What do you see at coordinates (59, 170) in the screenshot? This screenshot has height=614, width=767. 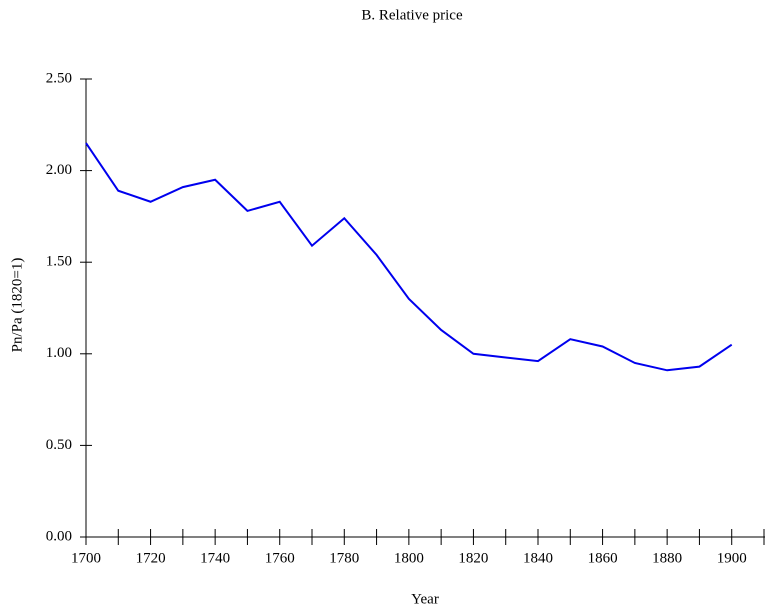 I see `y-tick-label: 2.00` at bounding box center [59, 170].